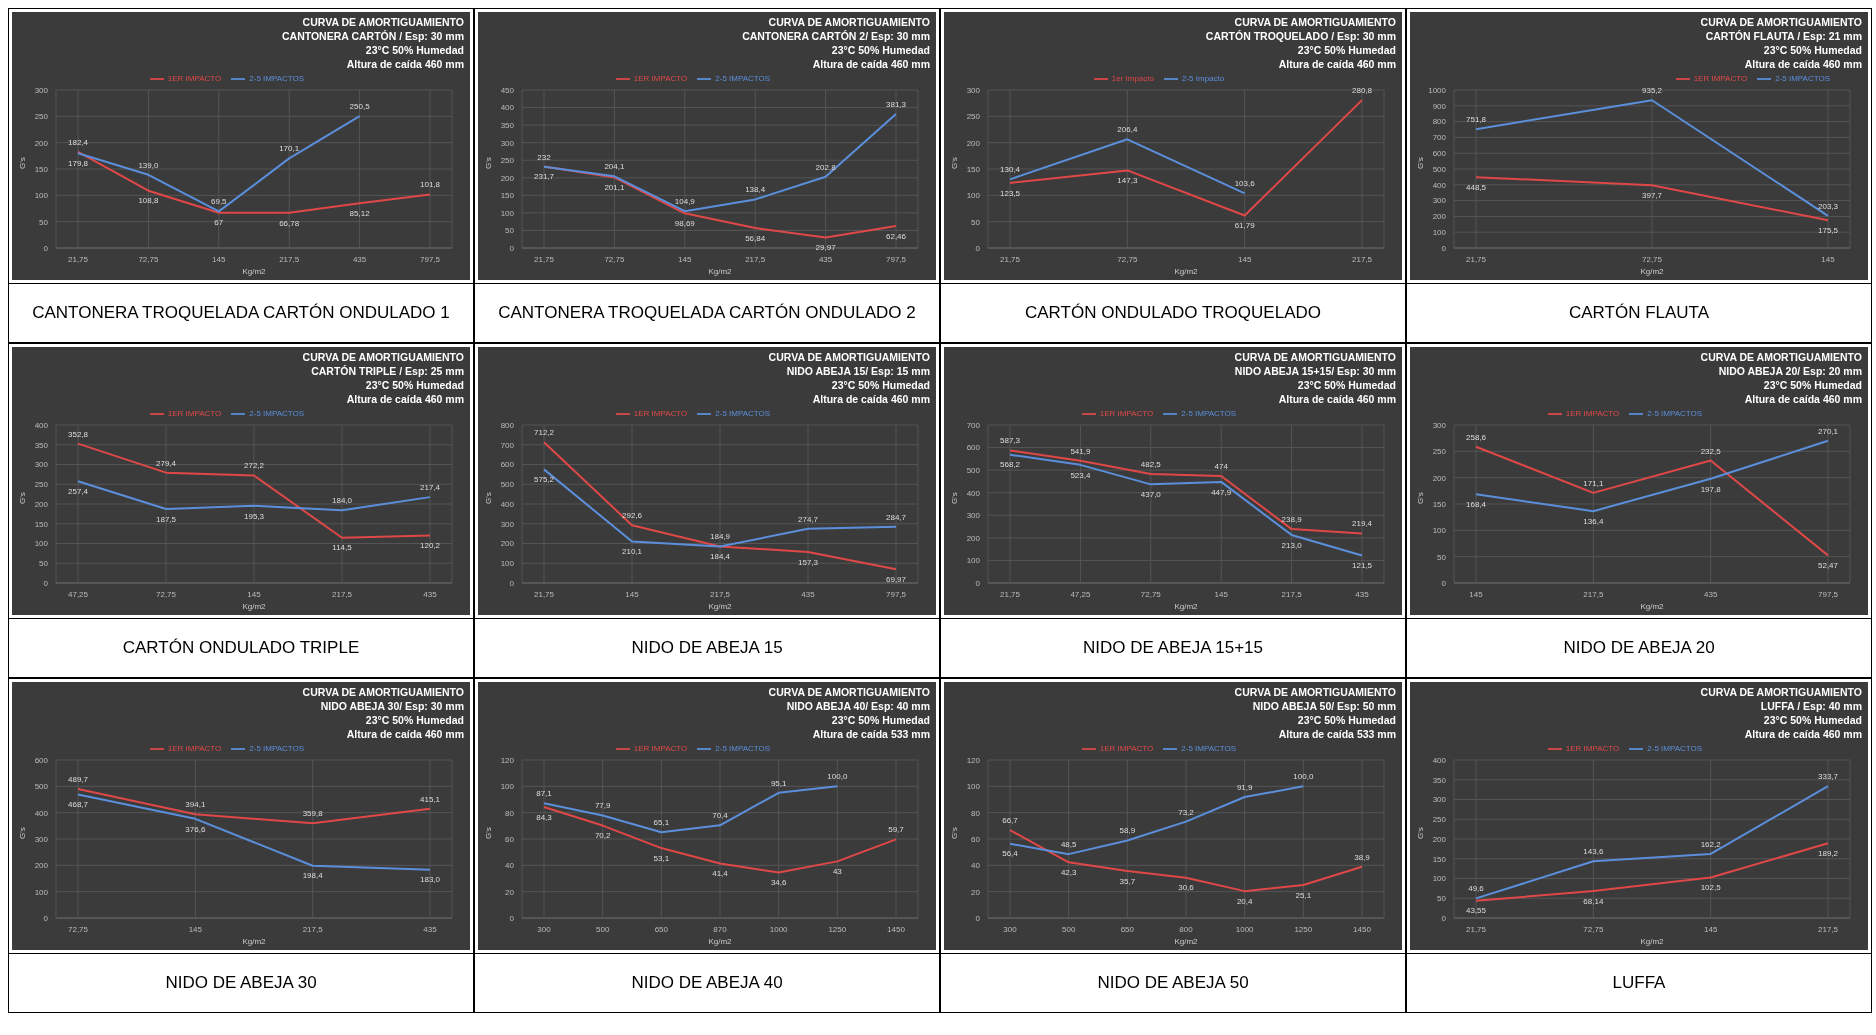 This screenshot has height=1035, width=1876. I want to click on data-label: 280,8, so click(1362, 91).